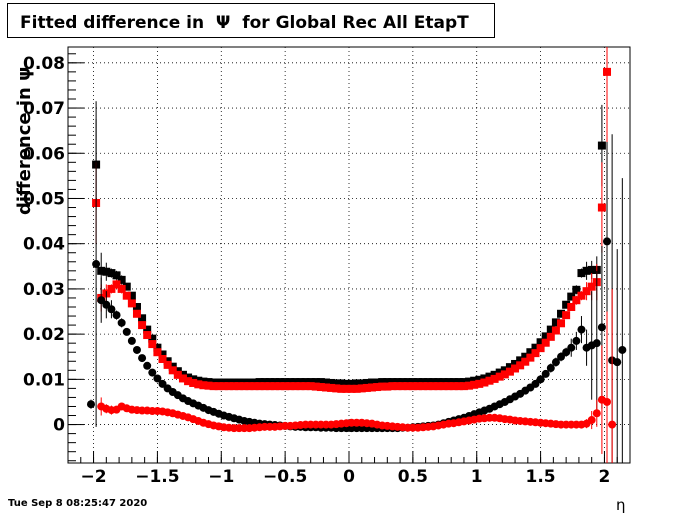 This screenshot has height=514, width=700. Describe the element at coordinates (24, 140) in the screenshot. I see `y-axis-label: difference in ψ` at that location.